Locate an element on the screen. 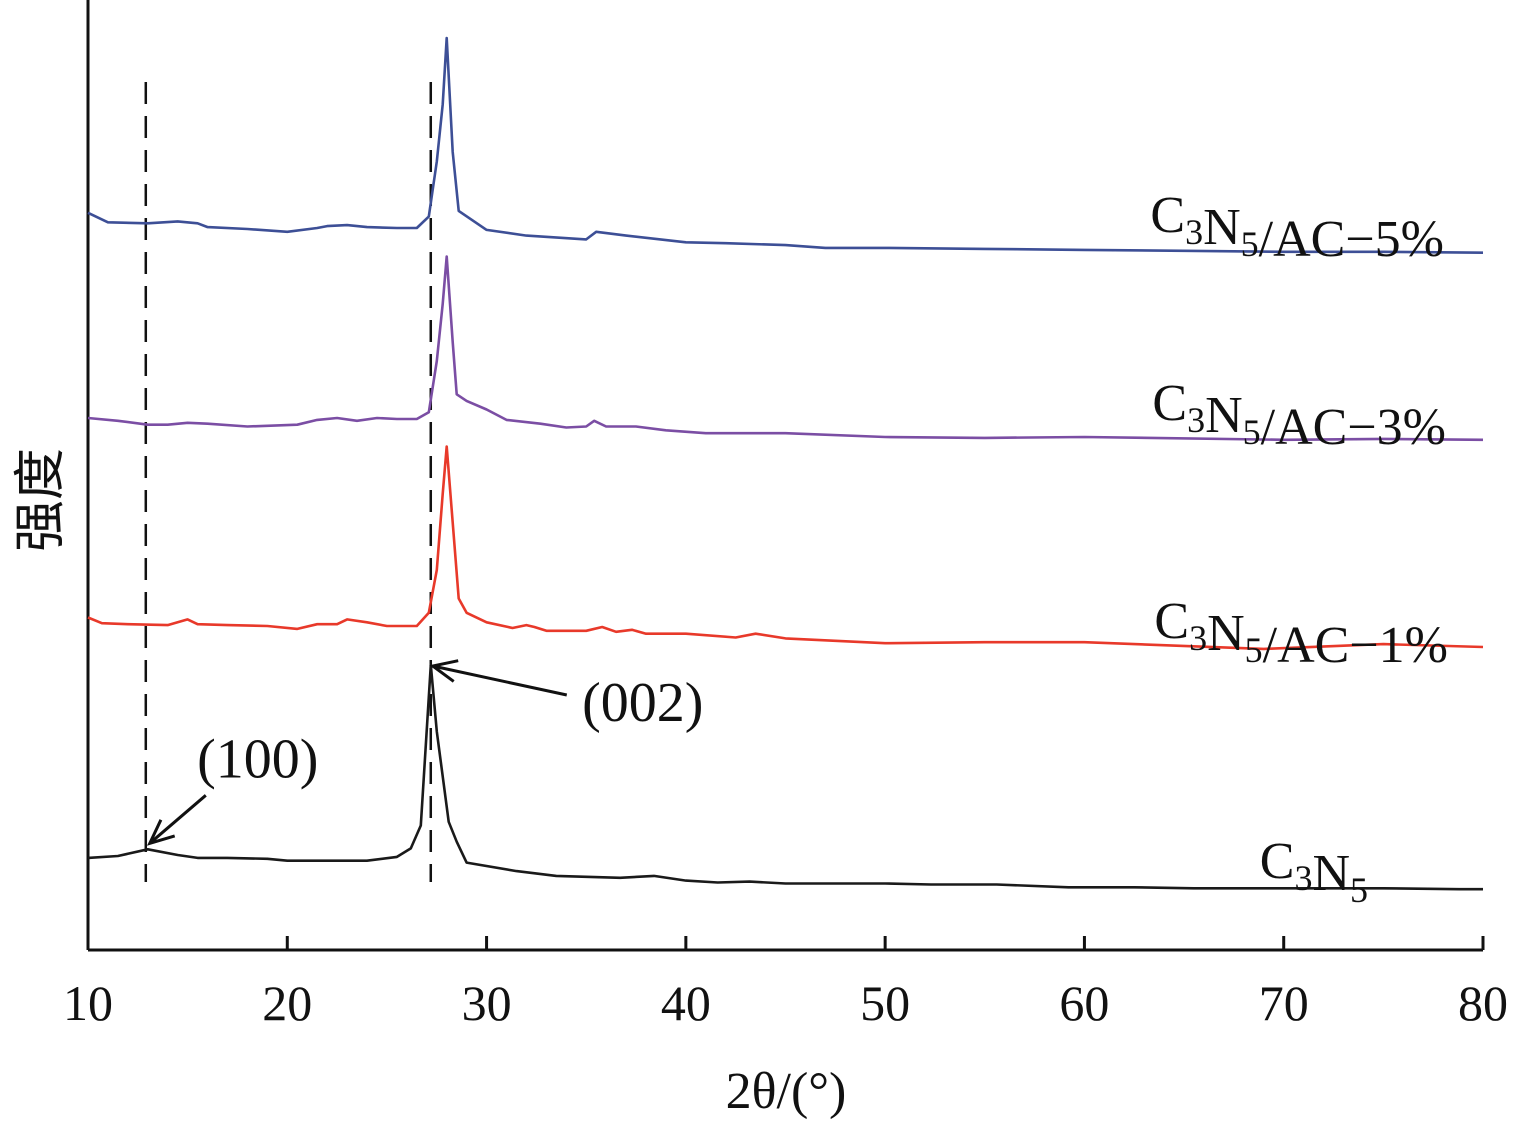 The image size is (1519, 1131). arrow-002-head is located at coordinates (444, 671).